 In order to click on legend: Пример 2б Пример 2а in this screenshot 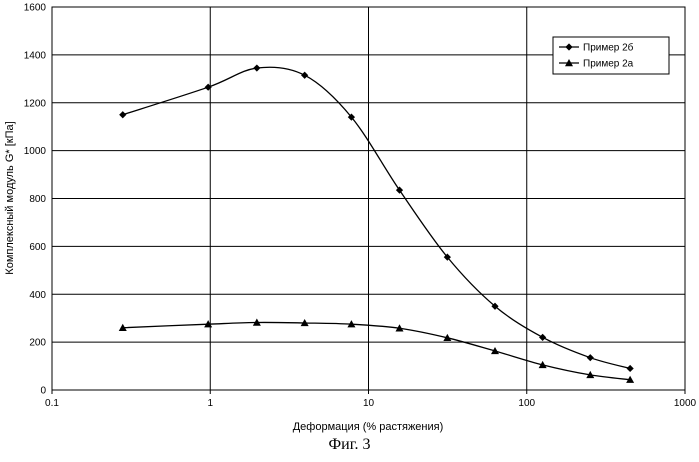, I will do `click(611, 55)`.